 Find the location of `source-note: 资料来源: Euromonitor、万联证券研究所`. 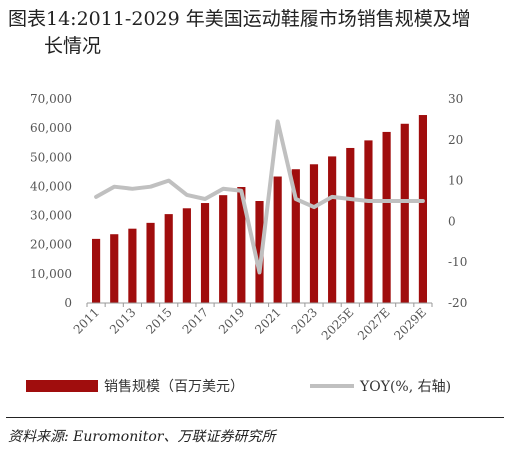

source-note: 资料来源: Euromonitor、万联证券研究所 is located at coordinates (142, 437).